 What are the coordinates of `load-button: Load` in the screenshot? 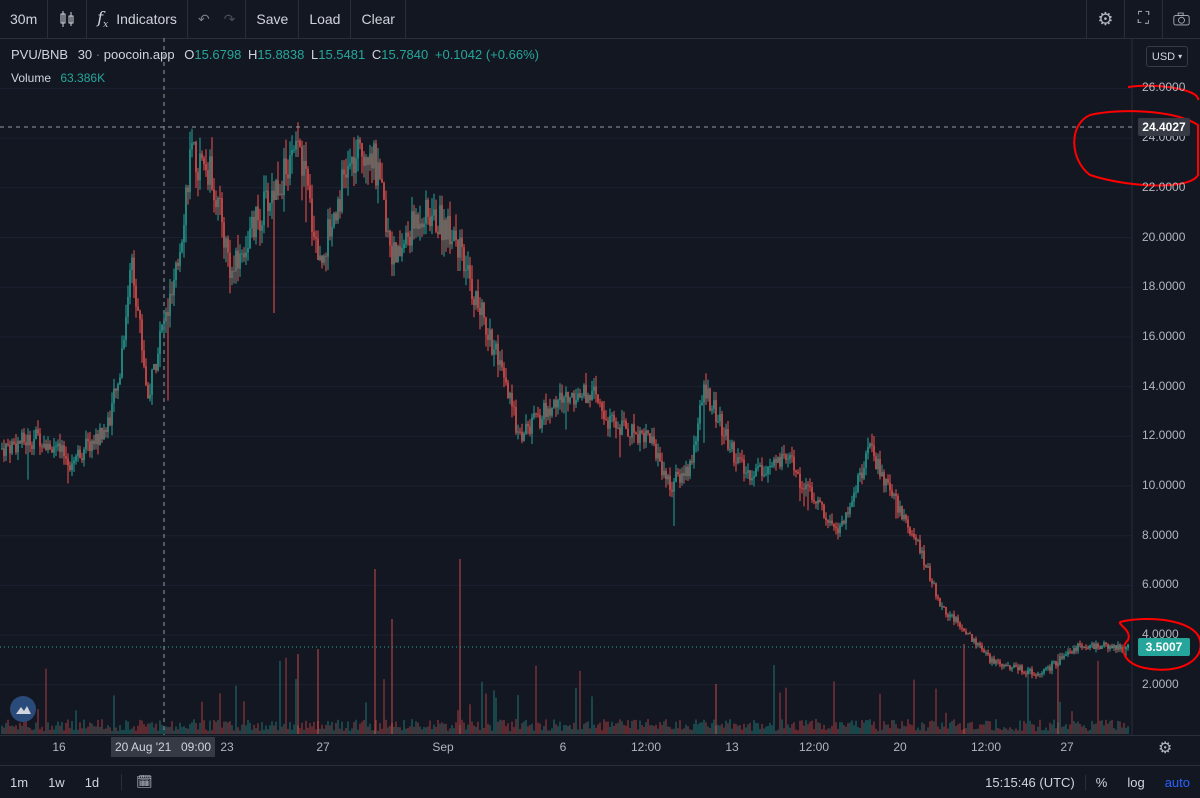 It's located at (325, 19).